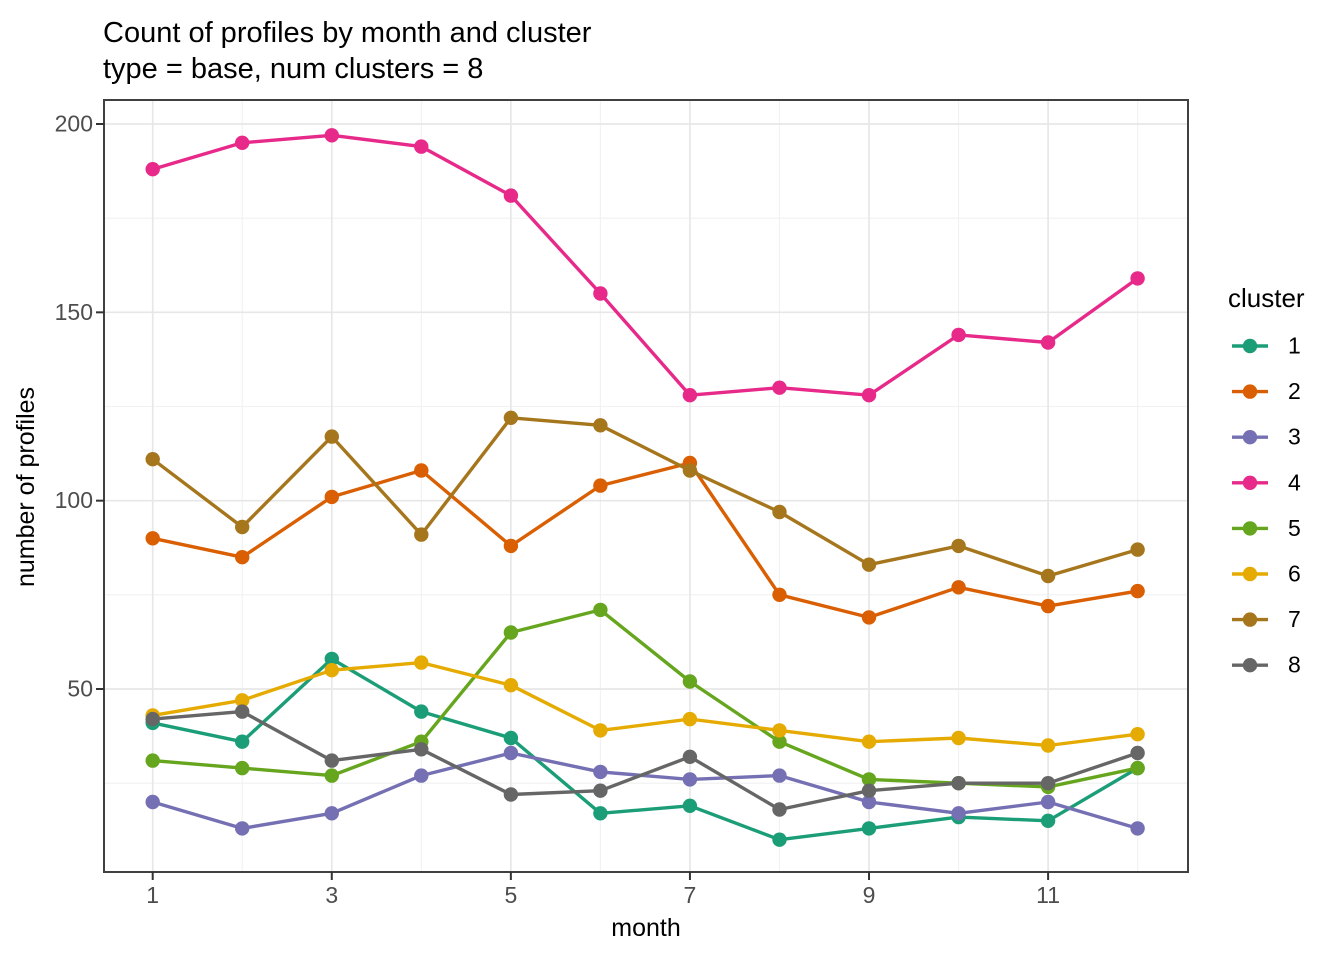  What do you see at coordinates (1266, 298) in the screenshot?
I see `legend-title: cluster` at bounding box center [1266, 298].